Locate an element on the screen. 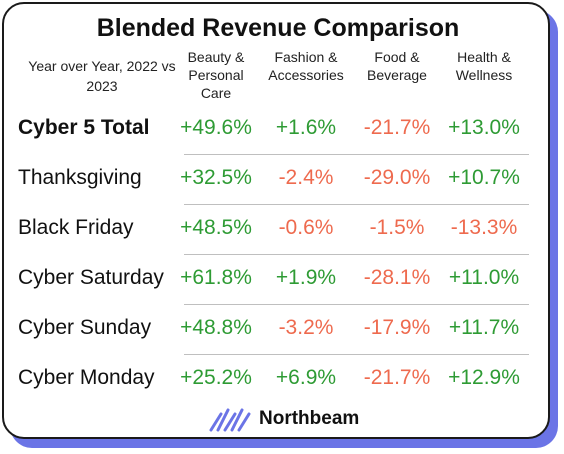 Image resolution: width=564 pixels, height=454 pixels. value-cell: +48.8% is located at coordinates (216, 327).